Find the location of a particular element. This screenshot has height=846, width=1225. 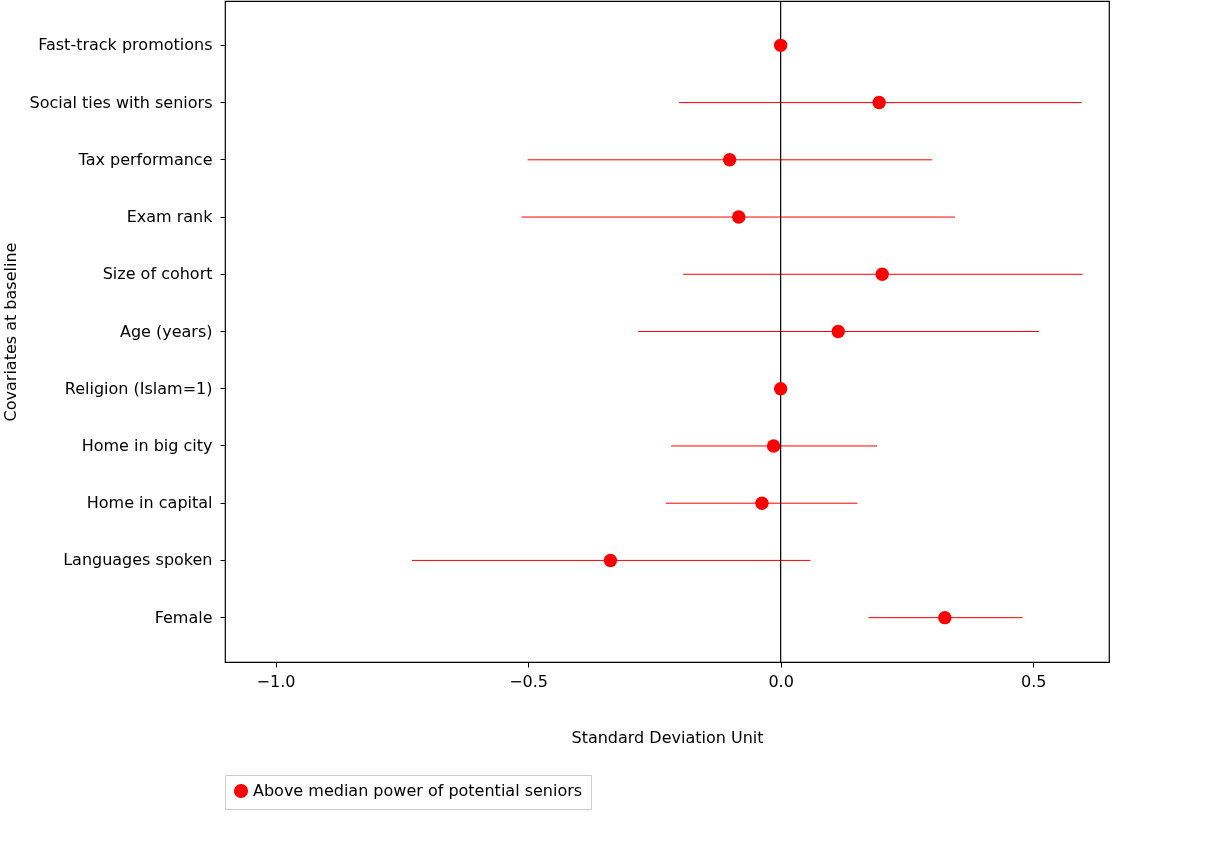

y-axis-title: Covariates at baseline is located at coordinates (11, 332).